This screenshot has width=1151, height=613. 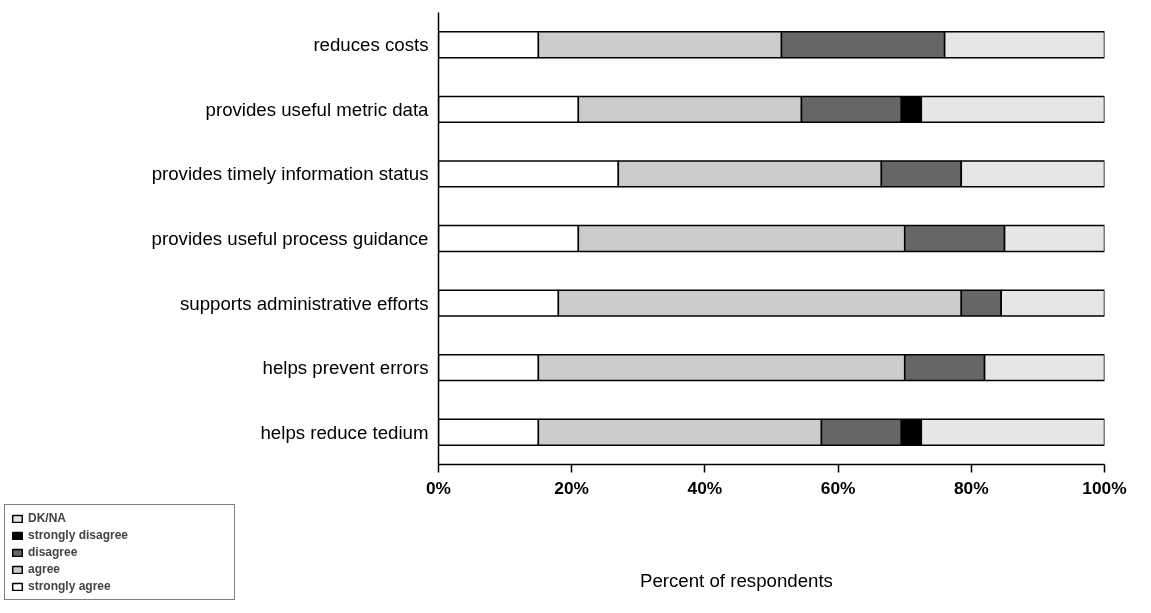 What do you see at coordinates (290, 174) in the screenshot?
I see `y-tick-label: provides timely information status` at bounding box center [290, 174].